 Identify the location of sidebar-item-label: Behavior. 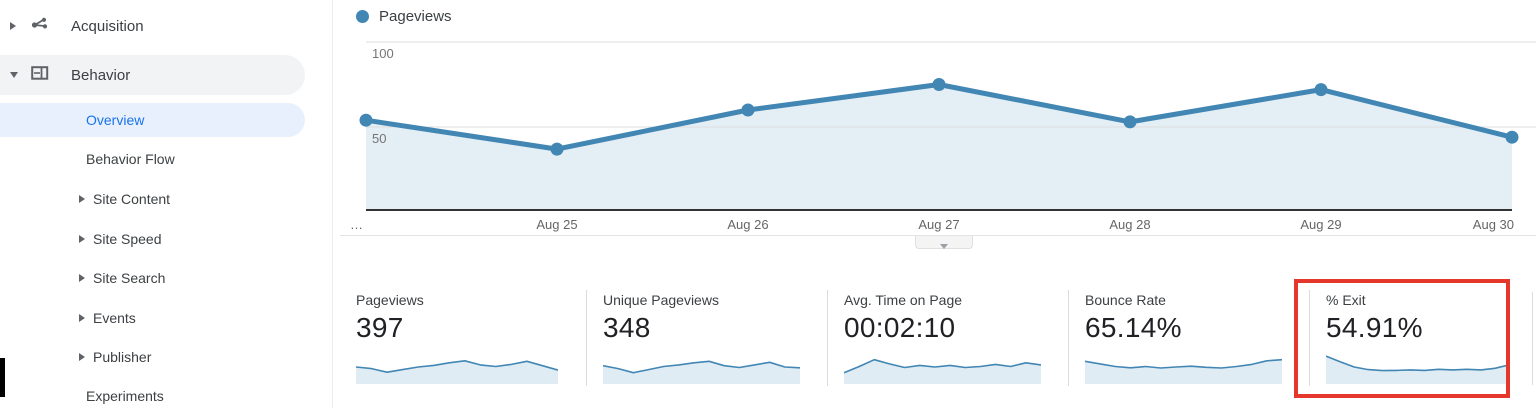
(101, 75).